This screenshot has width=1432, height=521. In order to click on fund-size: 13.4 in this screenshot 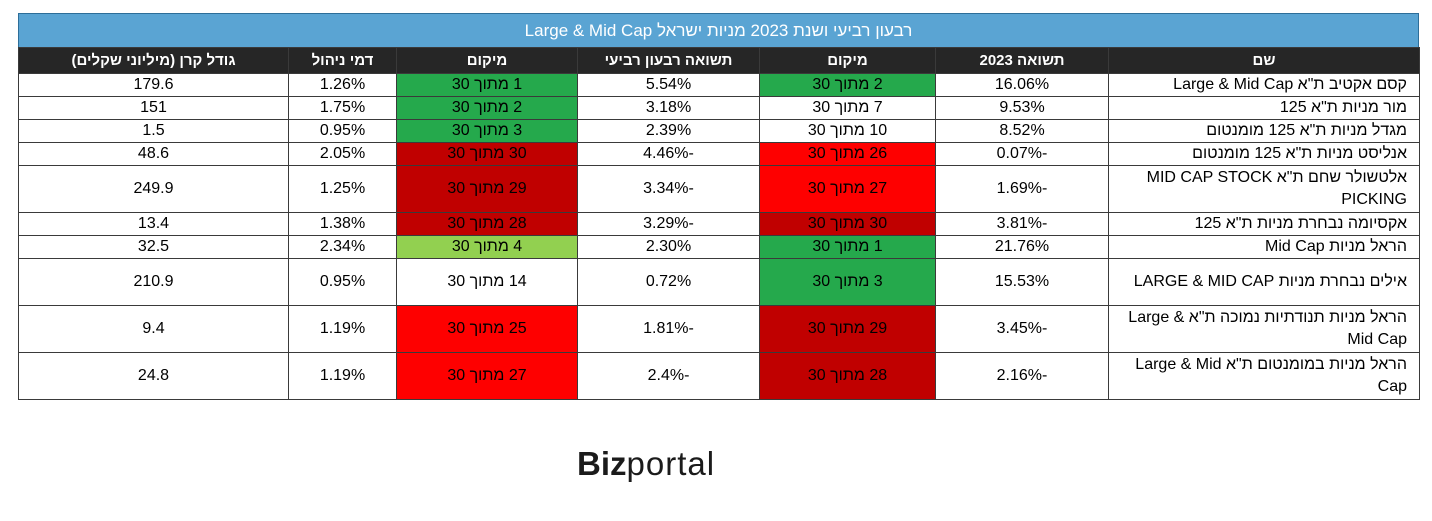, I will do `click(153, 224)`.